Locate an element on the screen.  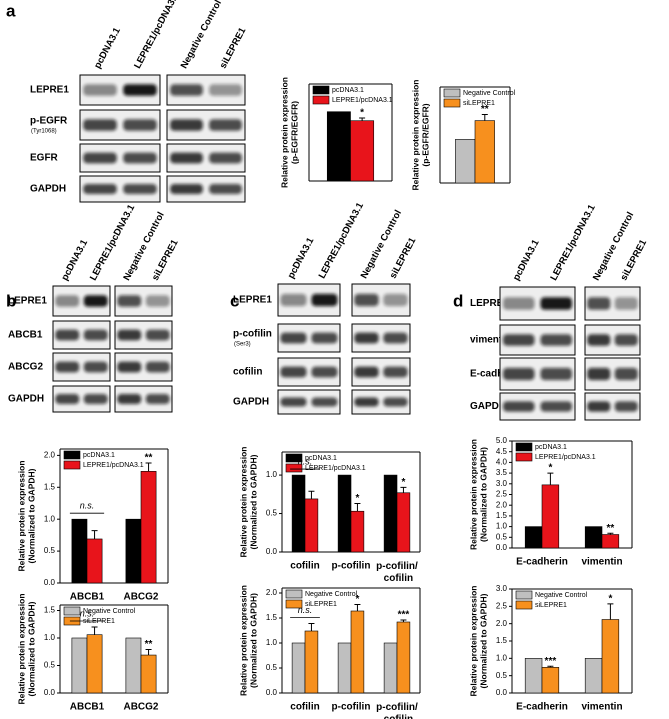
row-note: (Ser3) is located at coordinates (242, 345).